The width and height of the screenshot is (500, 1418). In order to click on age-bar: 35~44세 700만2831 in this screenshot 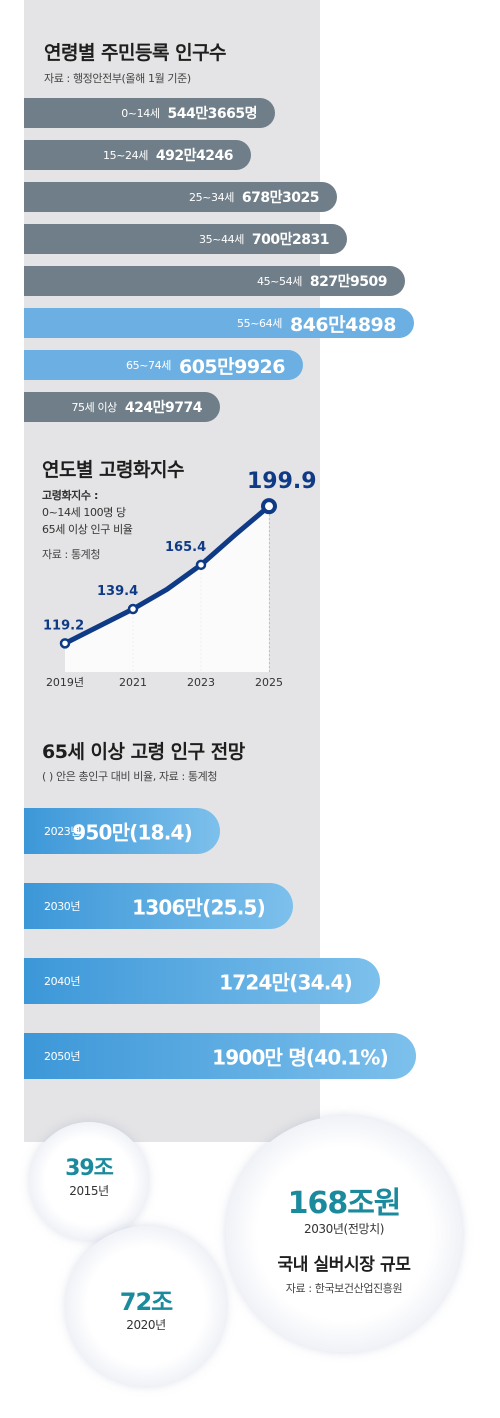, I will do `click(185, 239)`.